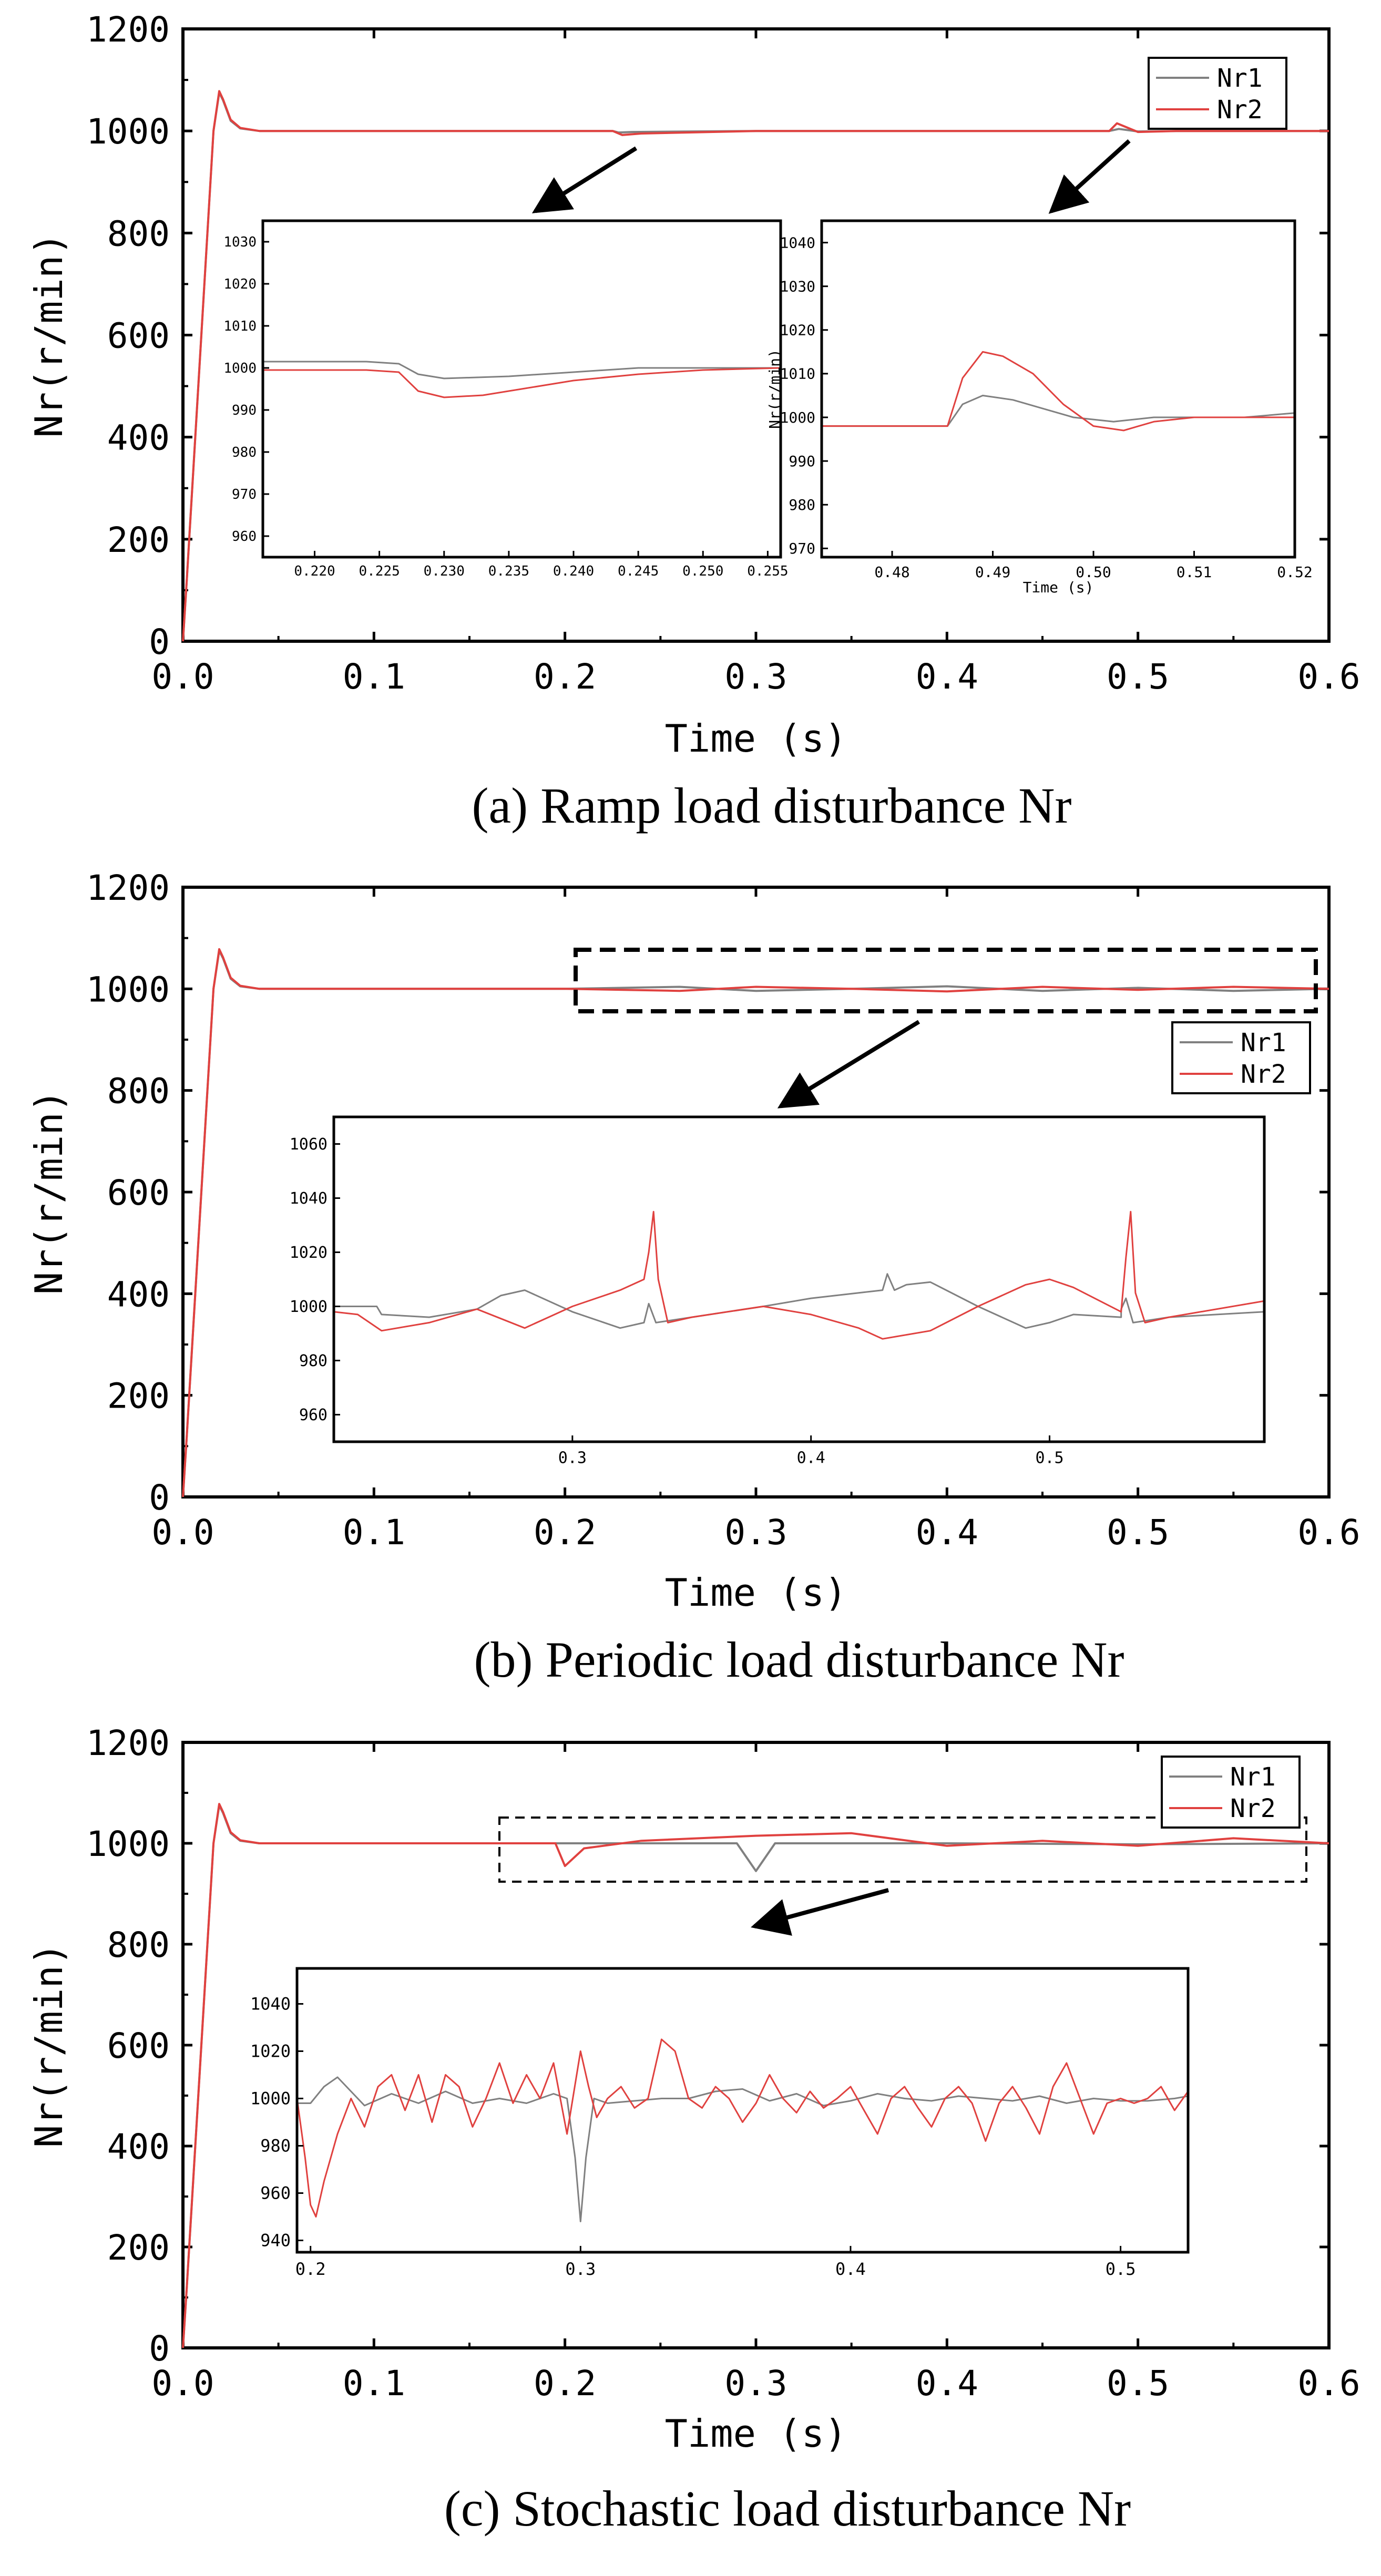 The height and width of the screenshot is (2576, 1381). What do you see at coordinates (138, 540) in the screenshot?
I see `y-tick-label: 200` at bounding box center [138, 540].